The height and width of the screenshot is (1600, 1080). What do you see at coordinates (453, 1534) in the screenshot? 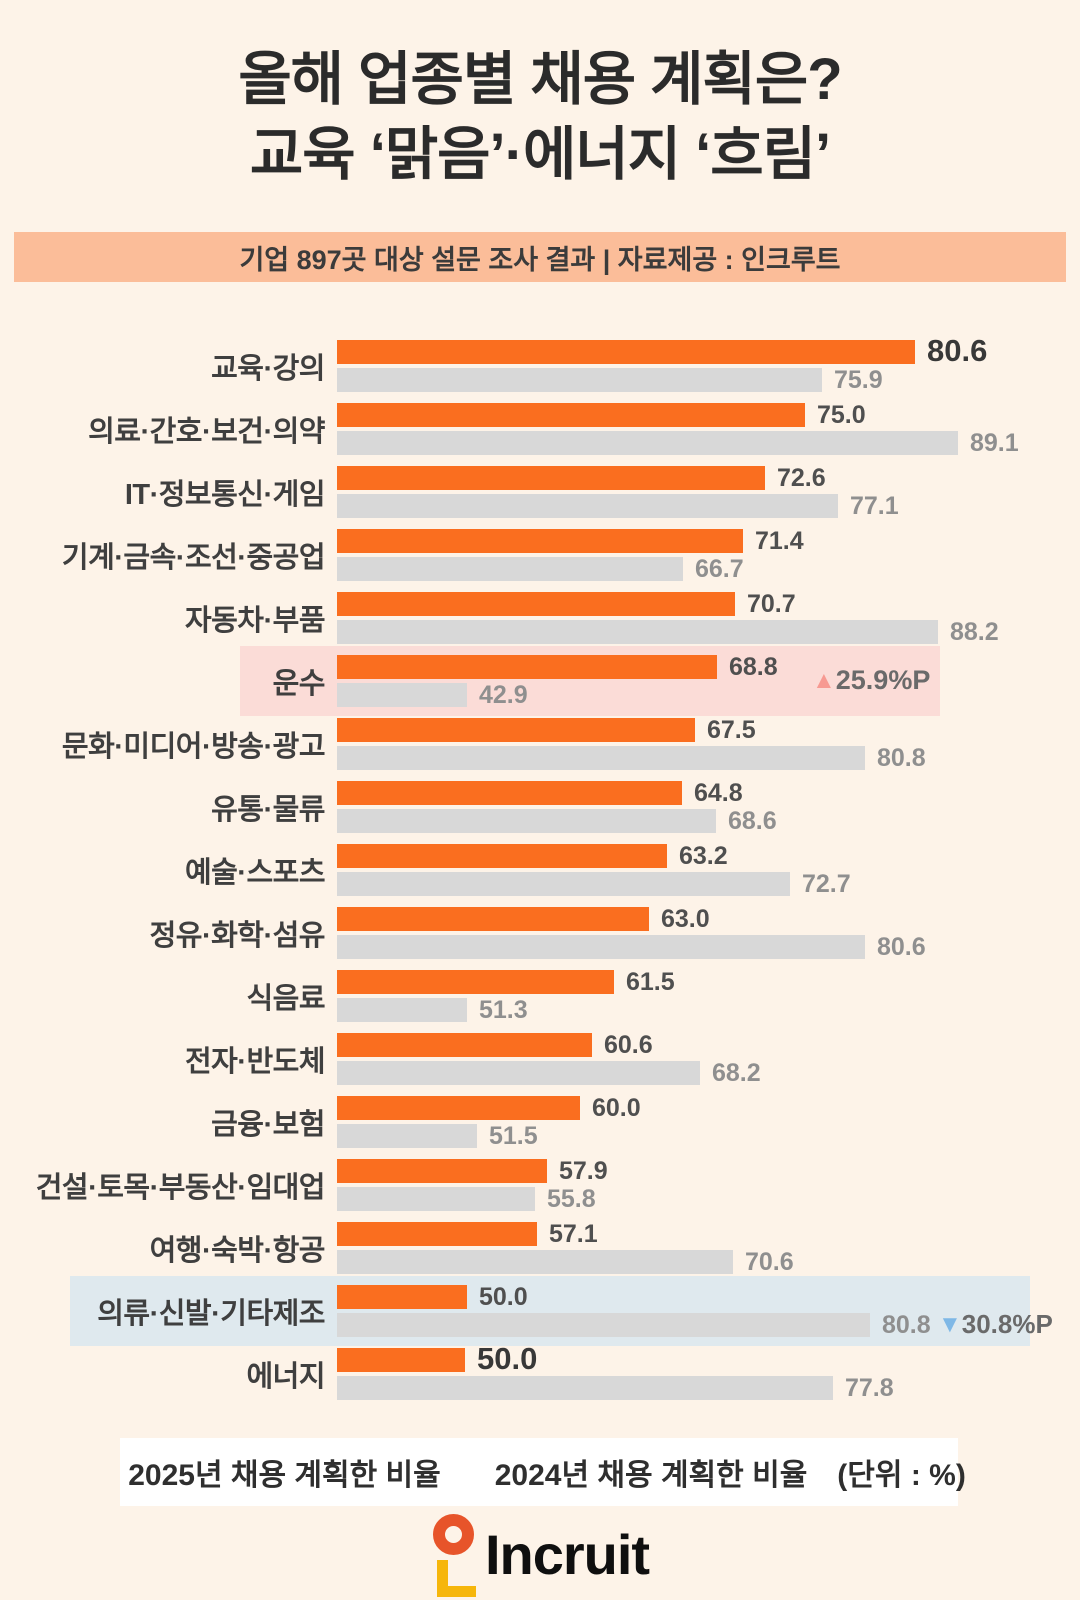
I see `logo-donut-icon` at bounding box center [453, 1534].